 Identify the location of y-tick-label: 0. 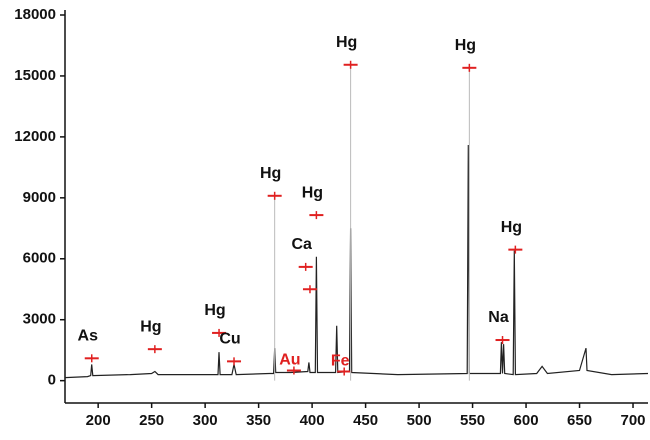
(52, 380).